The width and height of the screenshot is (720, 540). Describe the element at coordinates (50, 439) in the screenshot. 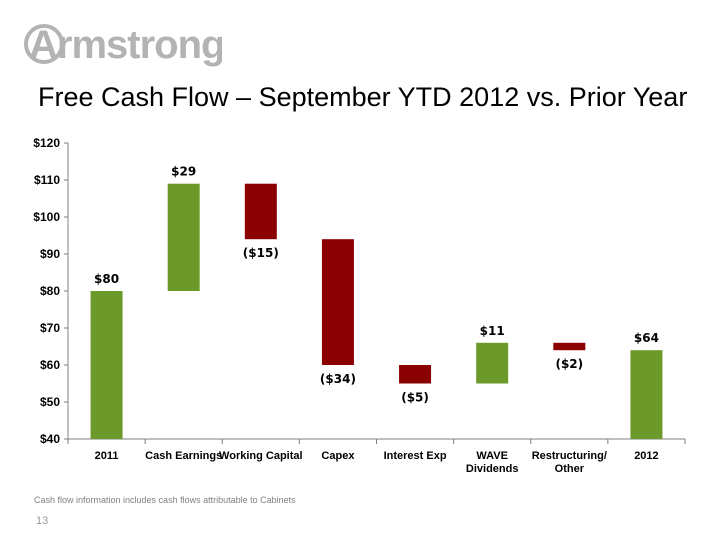

I see `y-tick-label: $40` at that location.